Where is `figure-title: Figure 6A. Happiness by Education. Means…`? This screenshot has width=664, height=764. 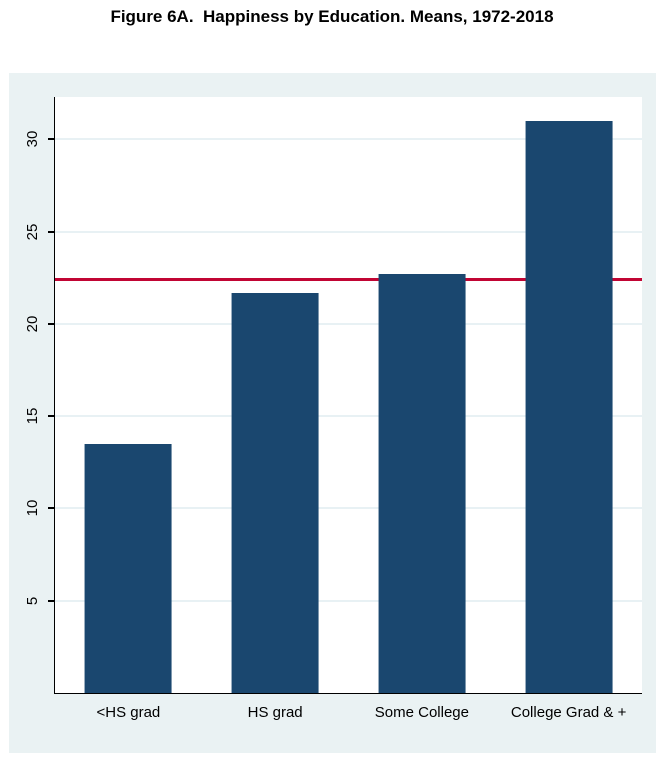 figure-title: Figure 6A. Happiness by Education. Means… is located at coordinates (332, 16).